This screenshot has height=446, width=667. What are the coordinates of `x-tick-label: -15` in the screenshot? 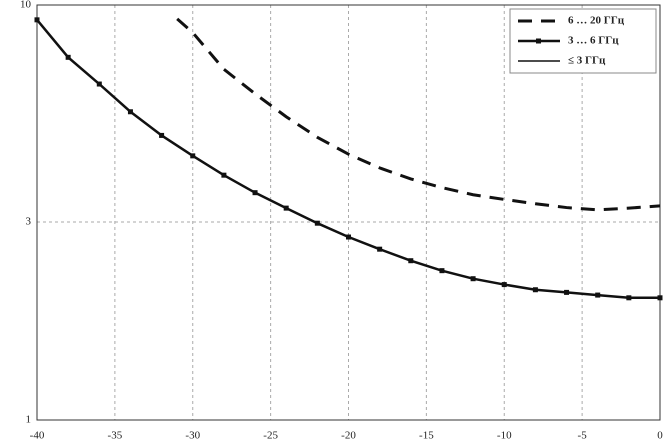 It's located at (426, 436).